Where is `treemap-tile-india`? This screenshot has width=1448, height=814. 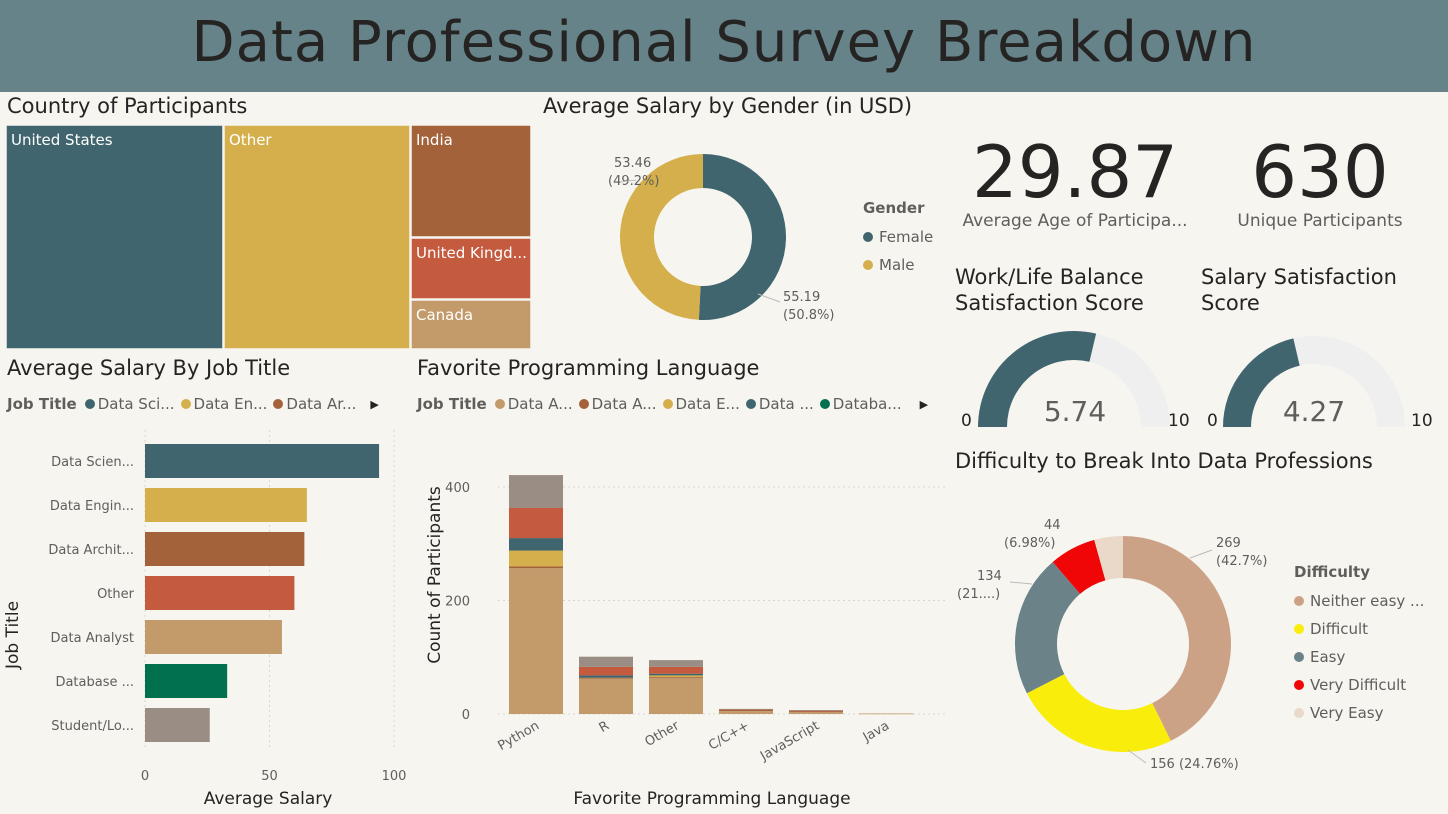 treemap-tile-india is located at coordinates (471, 181).